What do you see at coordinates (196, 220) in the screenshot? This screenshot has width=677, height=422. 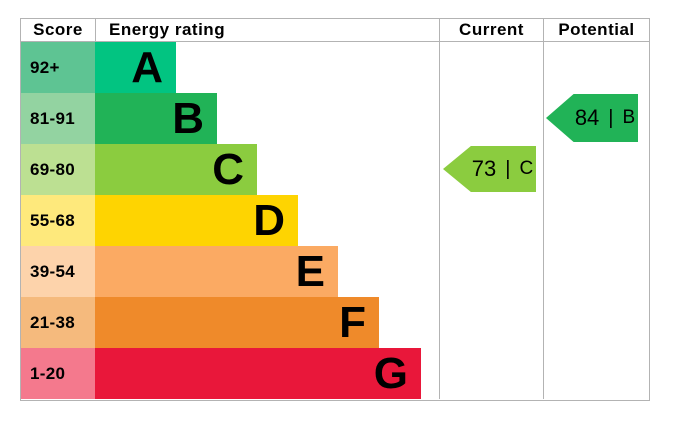 I see `band-bar-d: D` at bounding box center [196, 220].